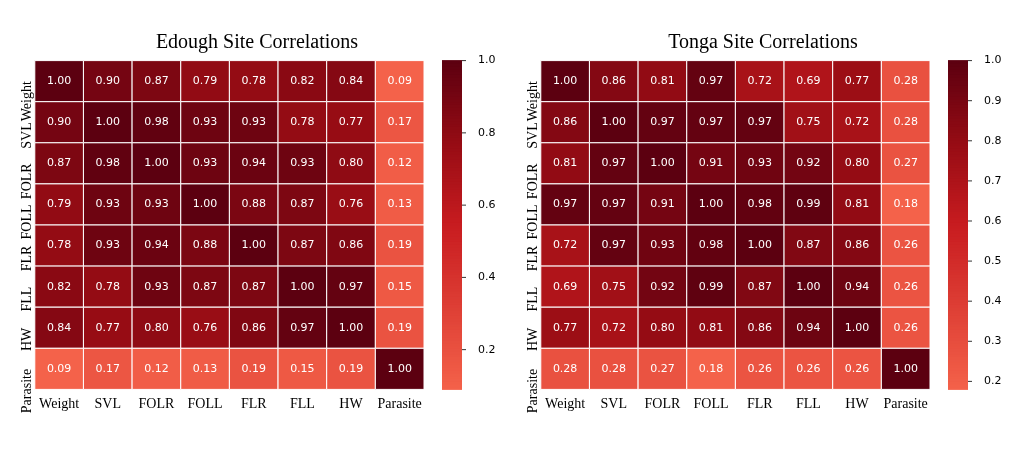 This screenshot has width=1024, height=452. What do you see at coordinates (808, 163) in the screenshot?
I see `data-label: 0.92` at bounding box center [808, 163].